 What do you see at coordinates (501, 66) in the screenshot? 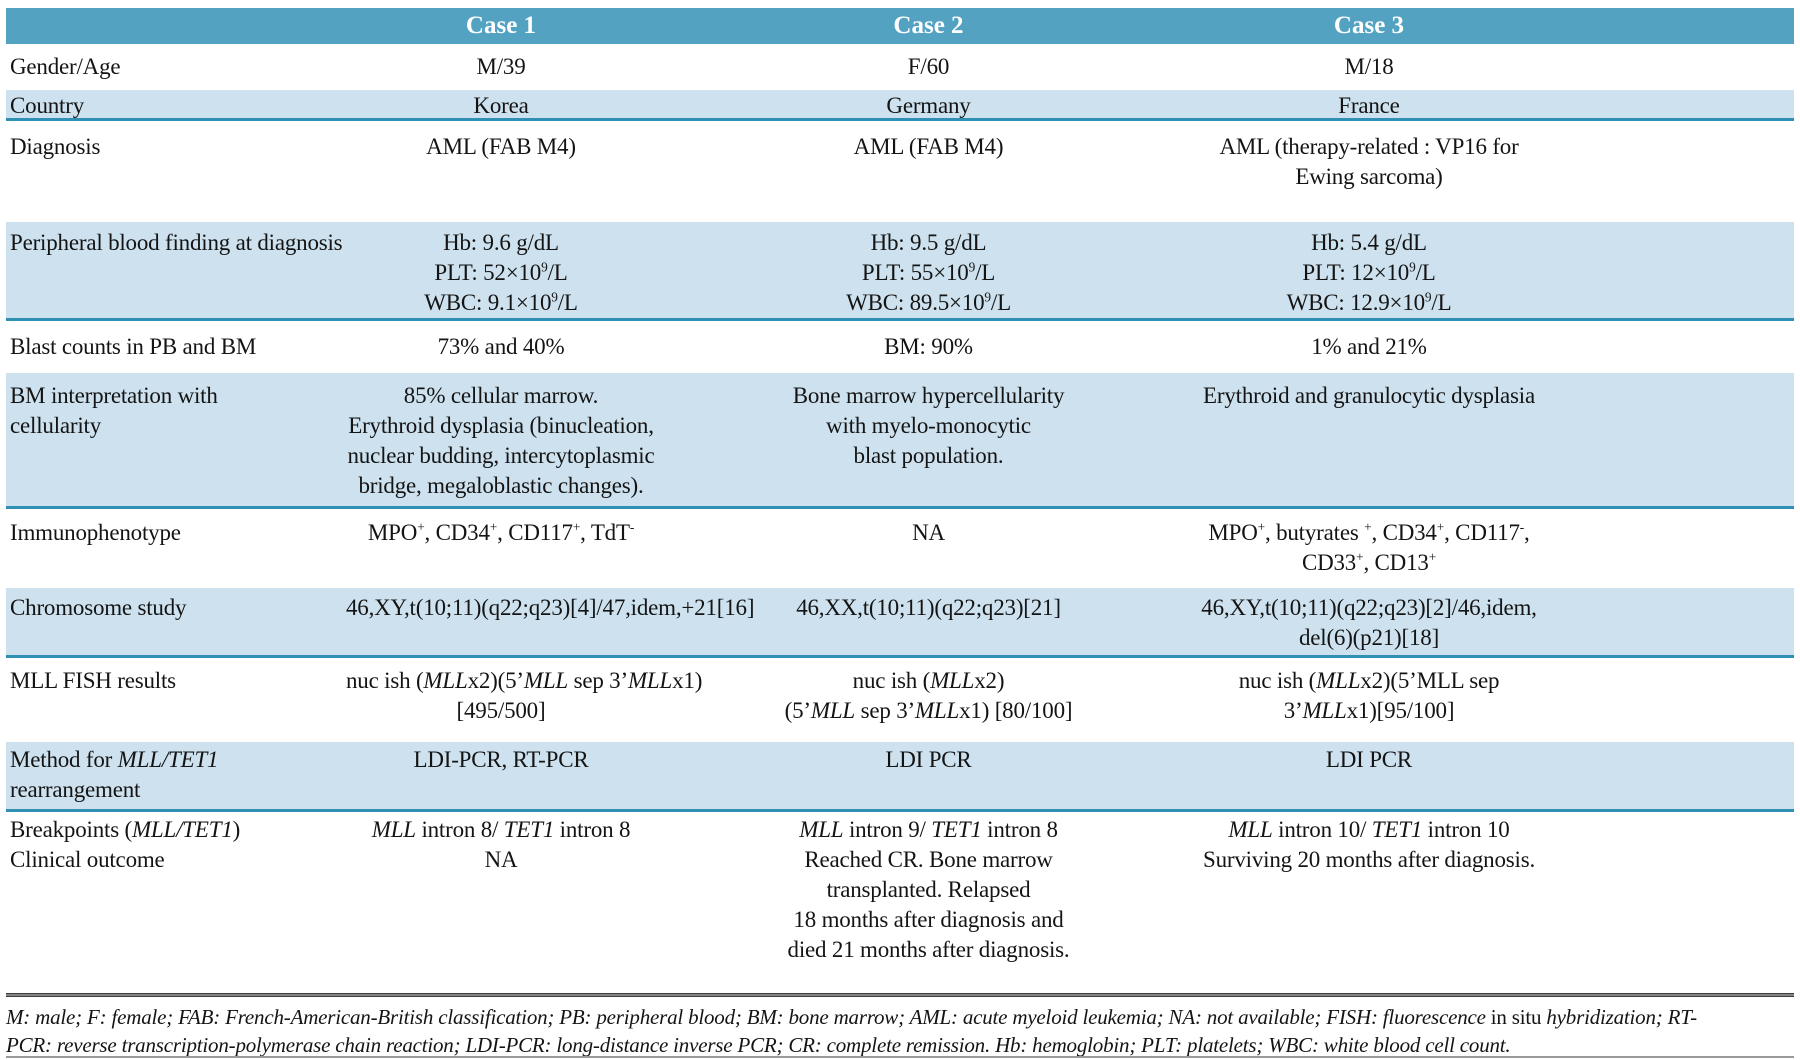
I see `text-line: M/39` at bounding box center [501, 66].